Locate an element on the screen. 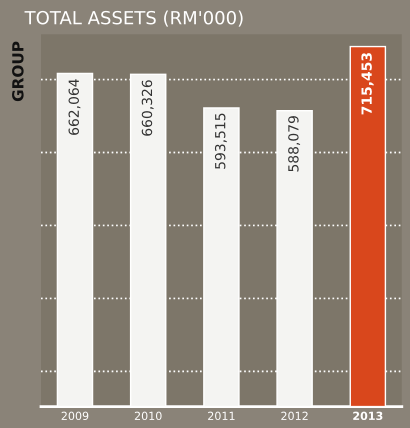 This screenshot has height=428, width=410. data-label: 588,079 is located at coordinates (294, 144).